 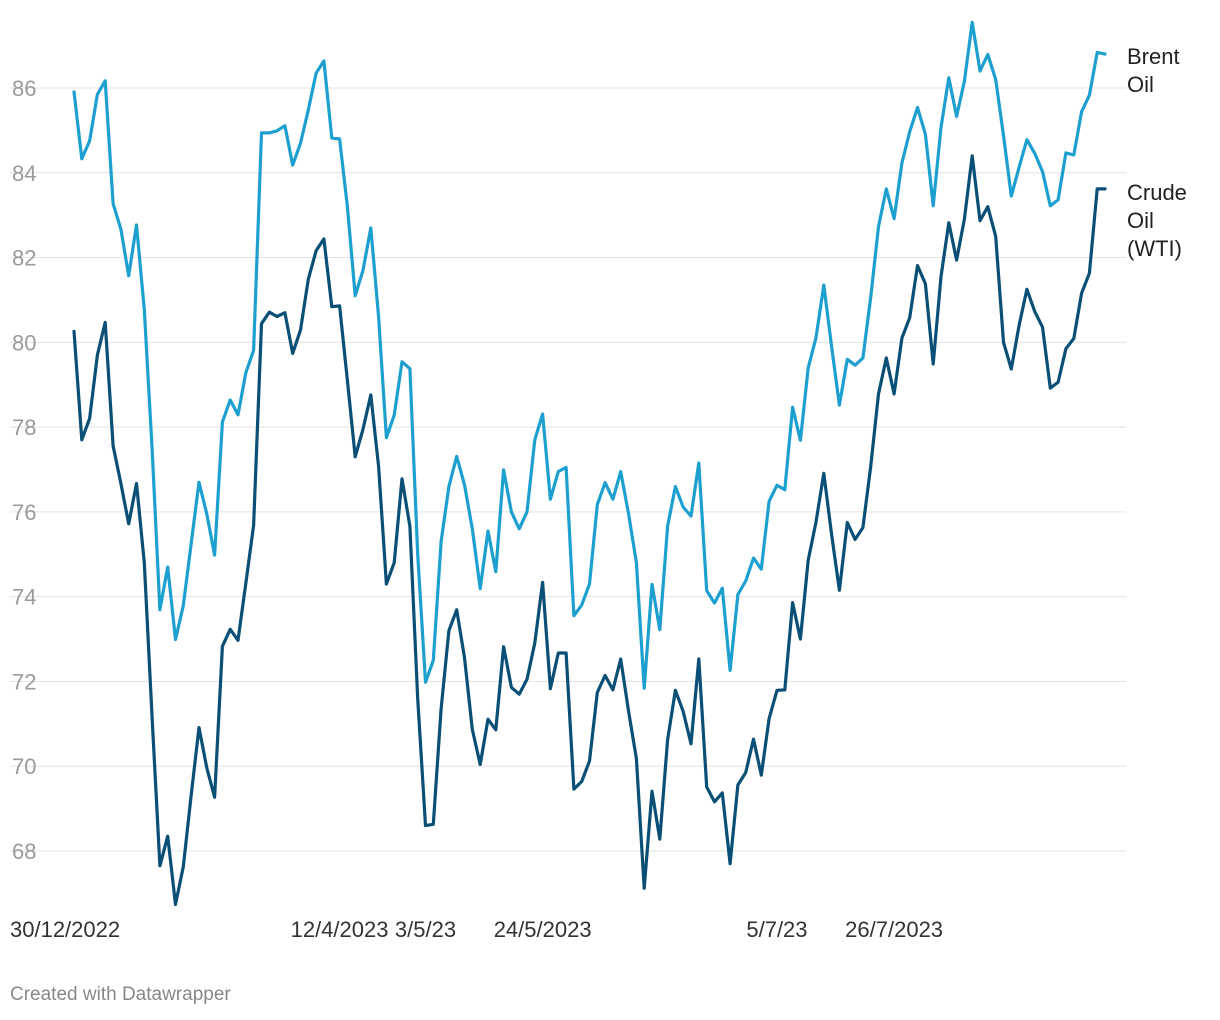 I want to click on series-end-labels: Brent Oil Crude Oil (WTI), so click(x=1157, y=152).